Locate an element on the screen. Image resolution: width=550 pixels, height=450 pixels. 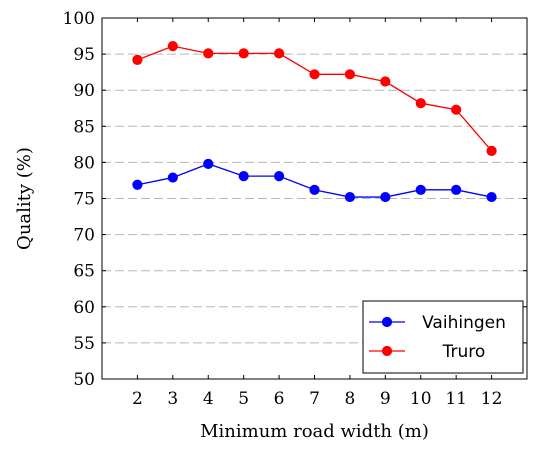
x-axis-title: Minimum road width (m) is located at coordinates (314, 431).